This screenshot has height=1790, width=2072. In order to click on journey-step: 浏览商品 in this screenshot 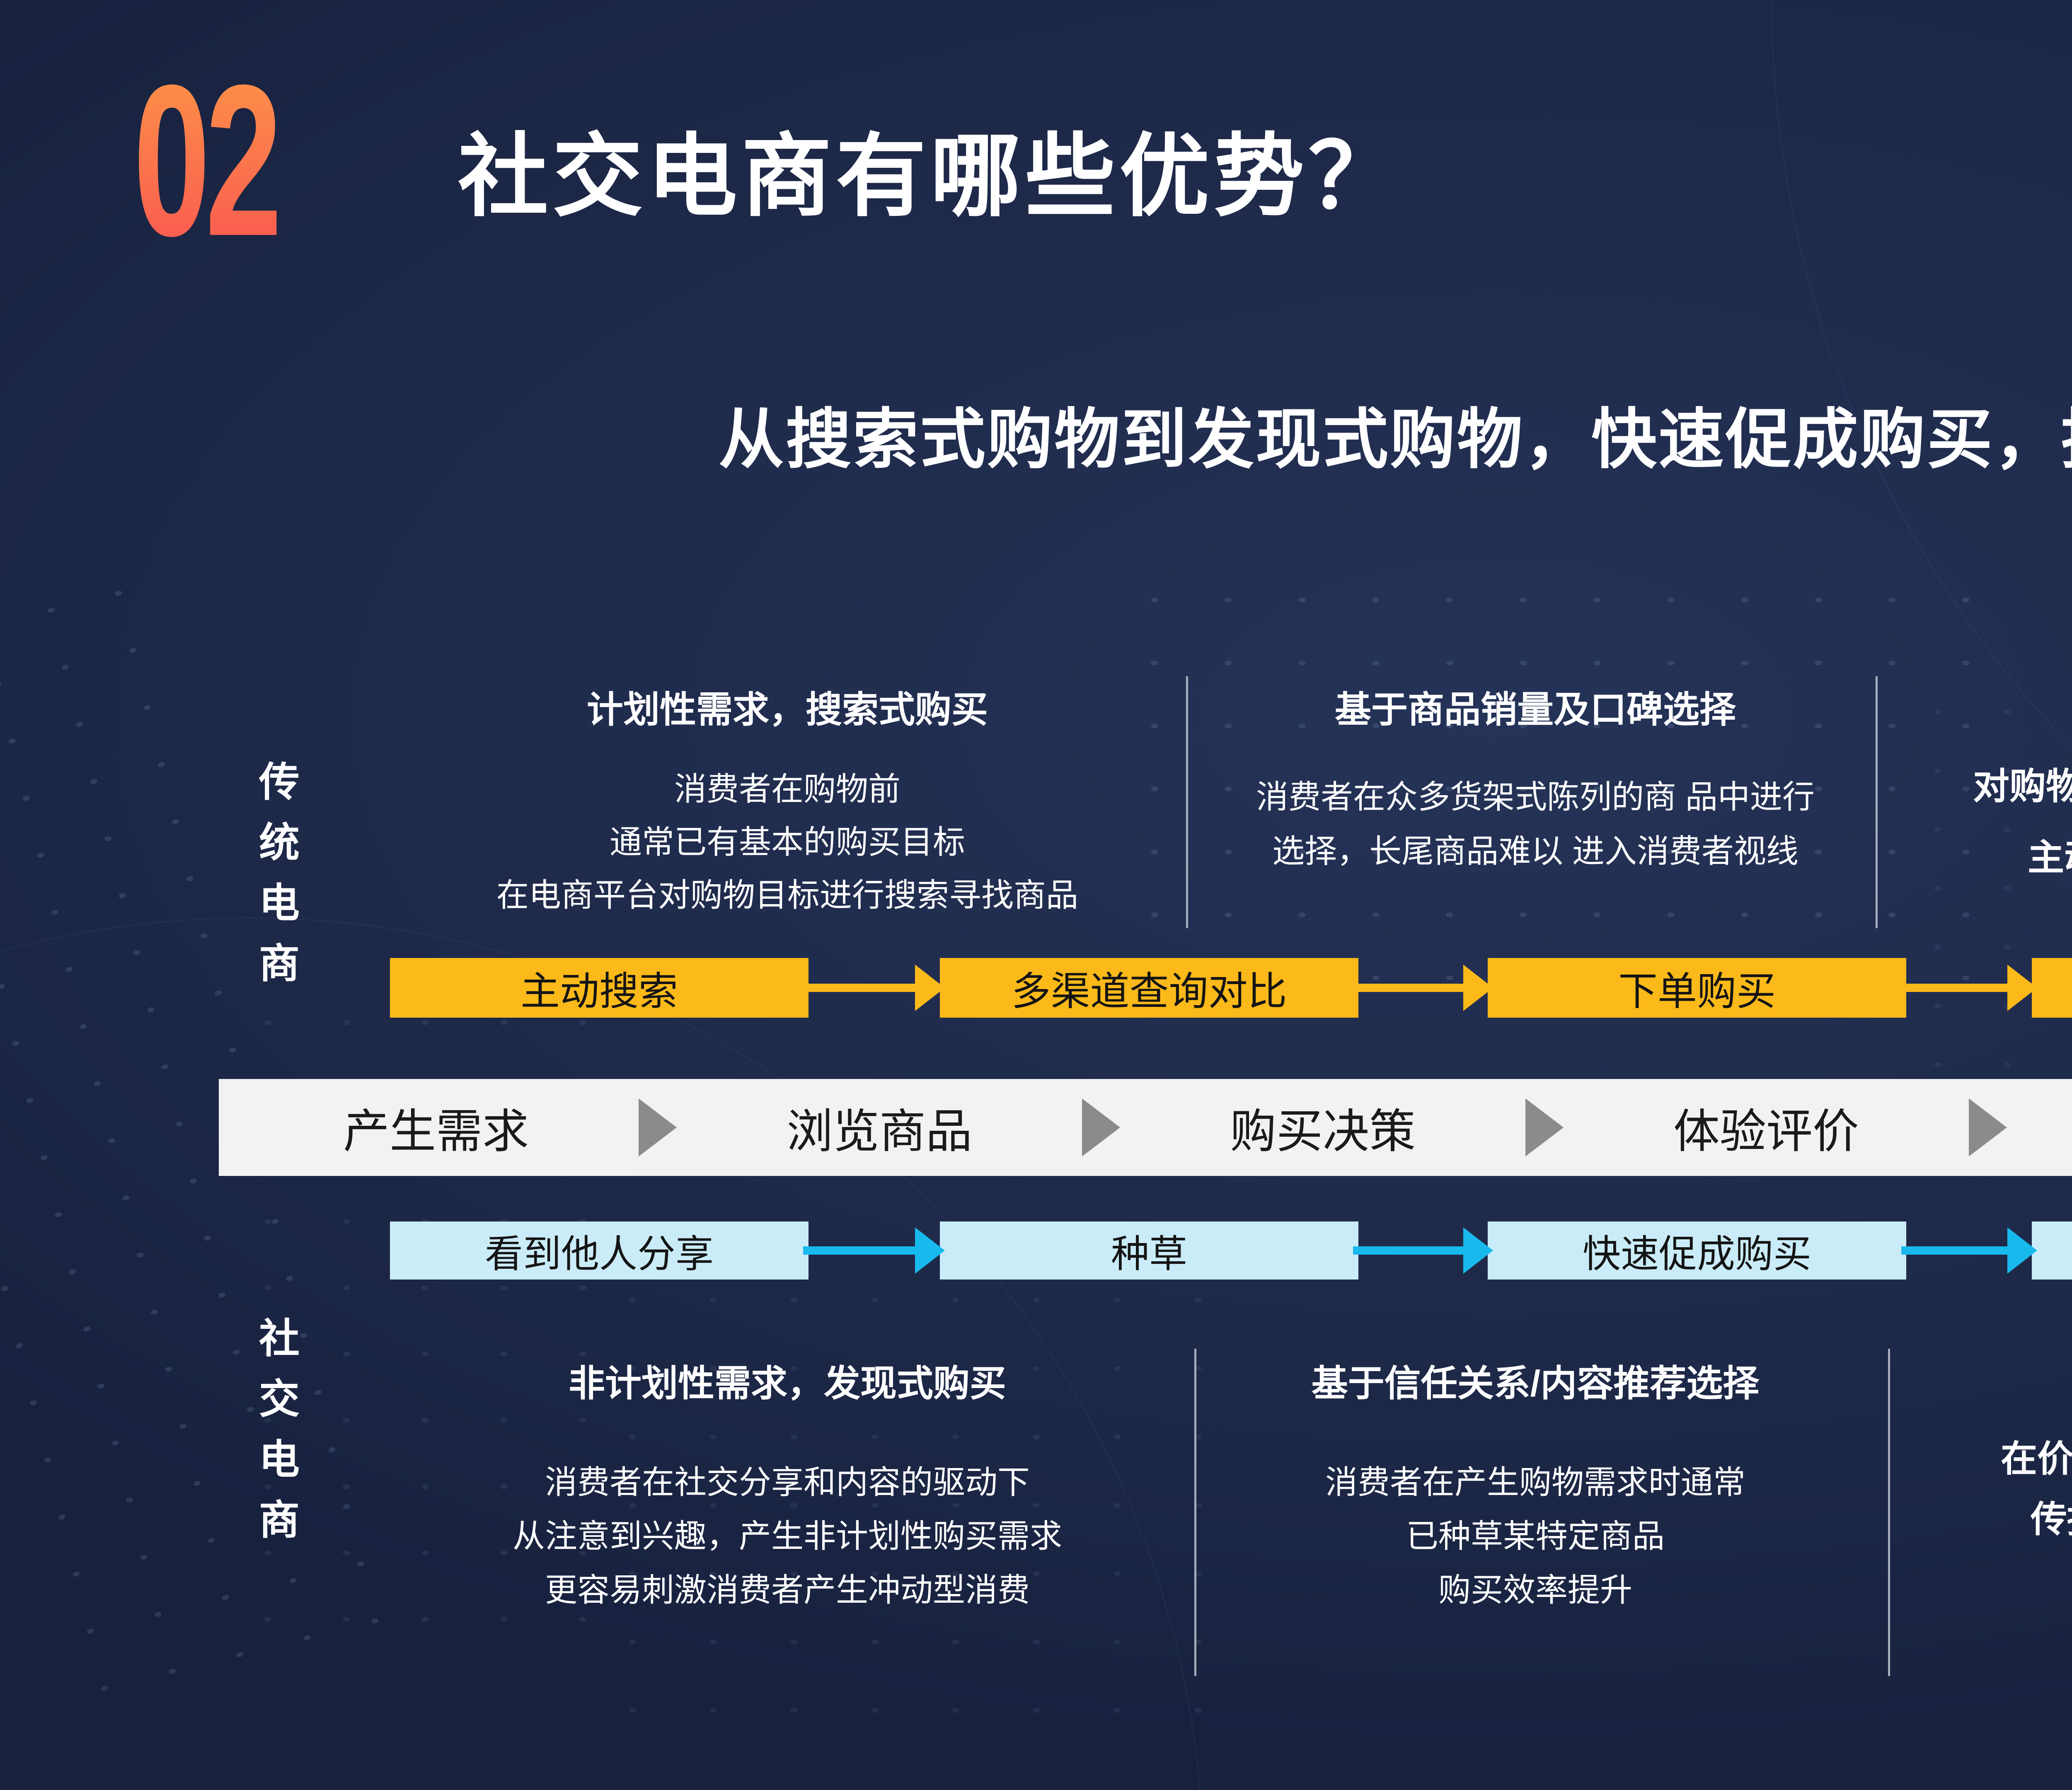, I will do `click(879, 1131)`.